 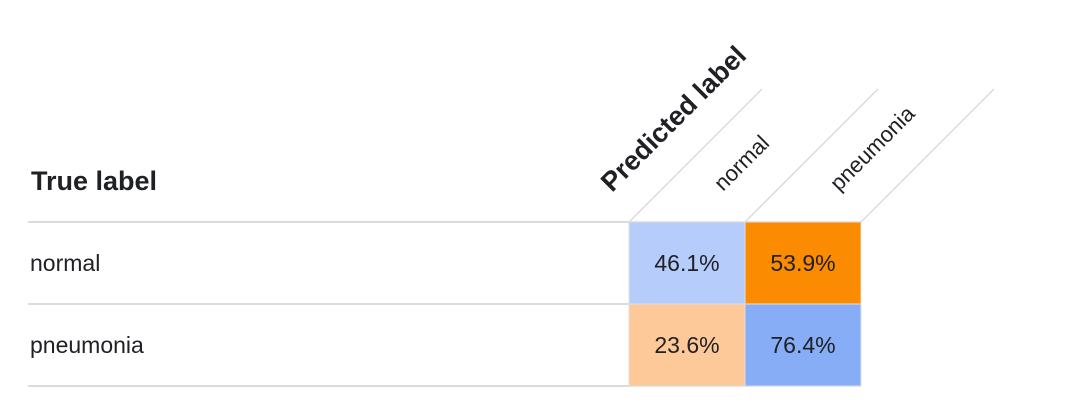 I want to click on matrix-cells: 46.1% 53.9% 23.6% 76.4%, so click(x=745, y=304).